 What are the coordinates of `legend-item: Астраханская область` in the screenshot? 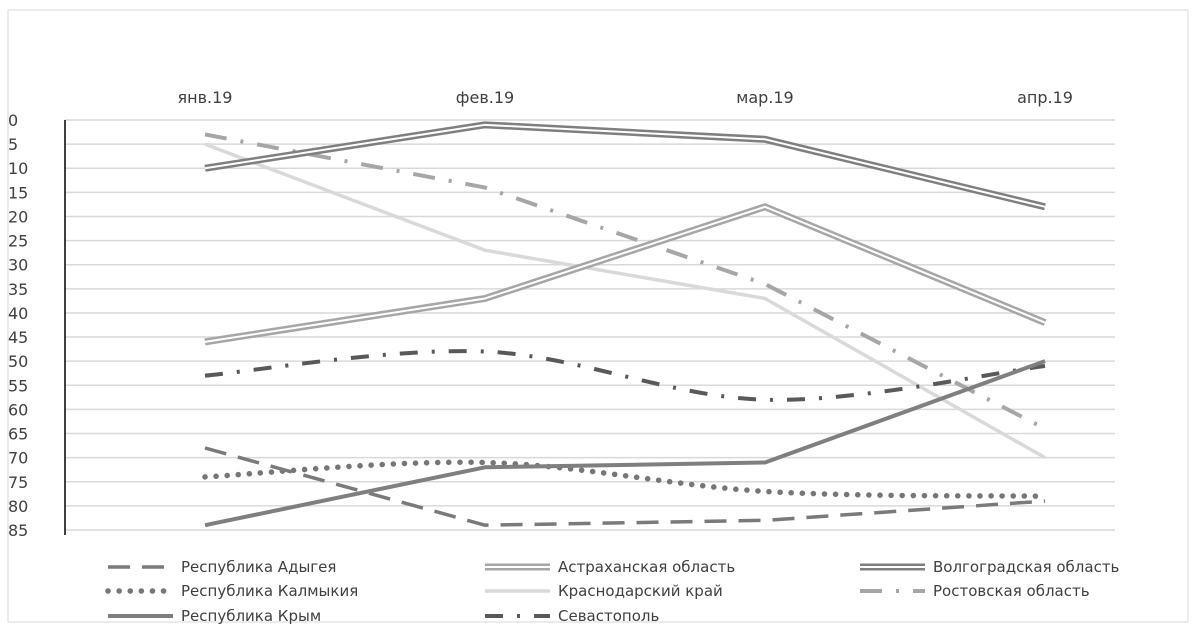 It's located at (610, 567).